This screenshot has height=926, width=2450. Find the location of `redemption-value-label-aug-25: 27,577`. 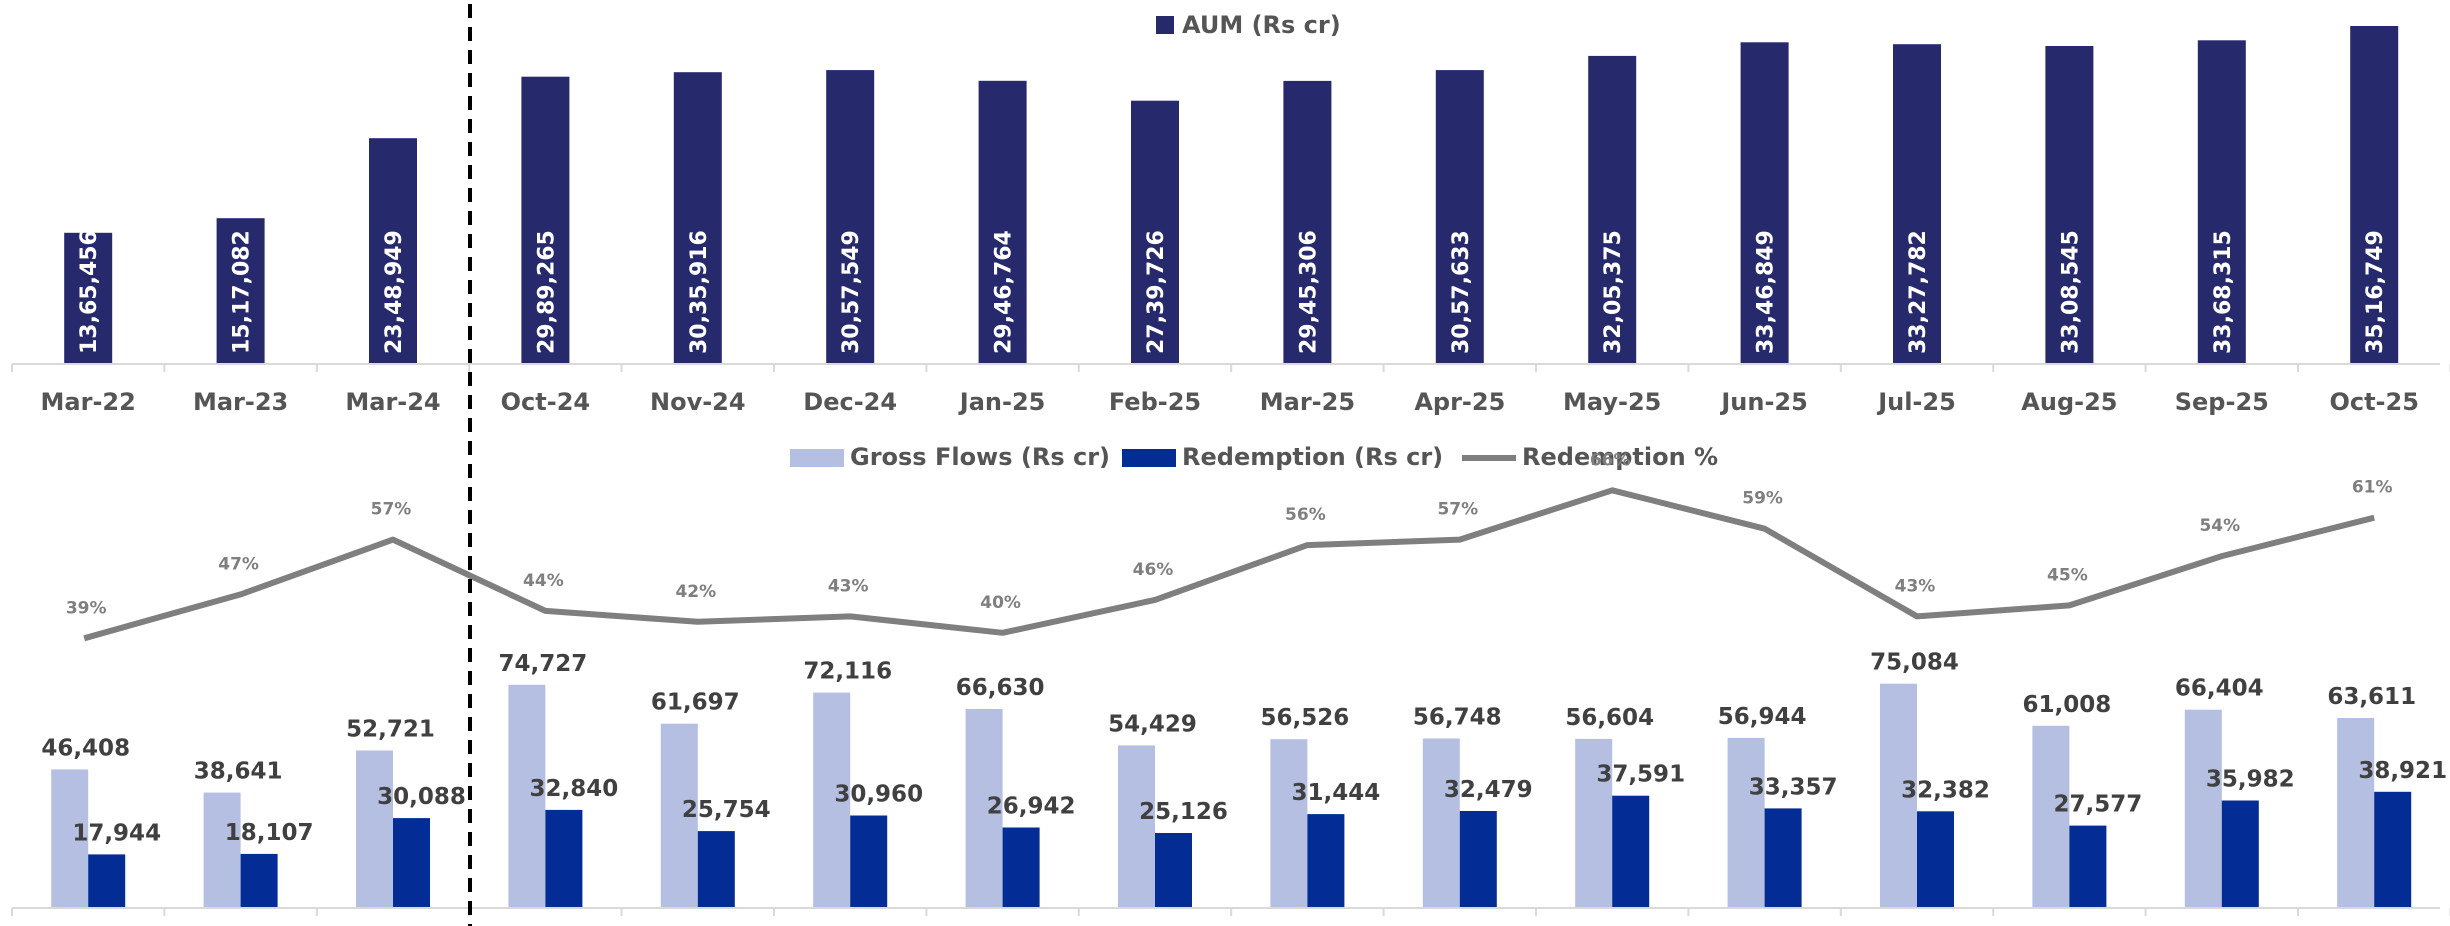

redemption-value-label-aug-25: 27,577 is located at coordinates (2098, 805).